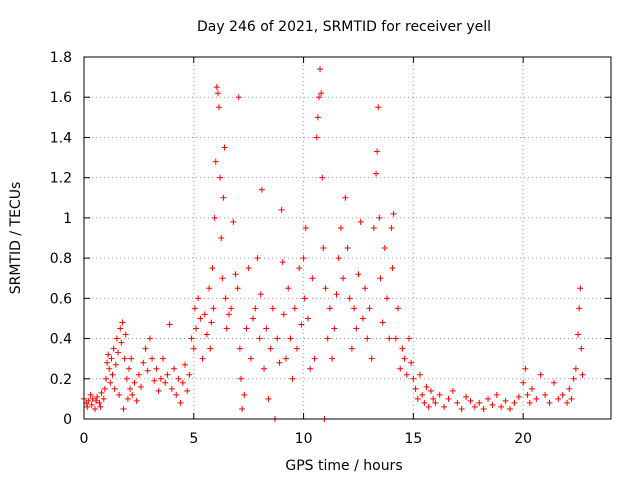  Describe the element at coordinates (61, 58) in the screenshot. I see `y-tick-label: 1.8` at that location.